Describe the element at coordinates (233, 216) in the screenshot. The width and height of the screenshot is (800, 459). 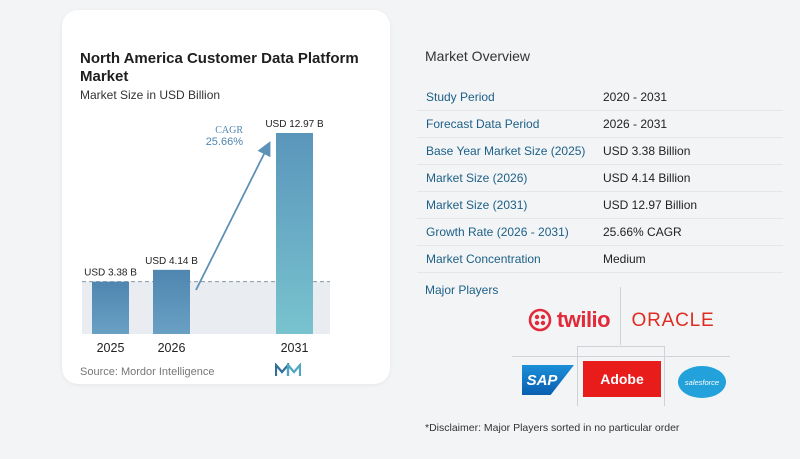
I see `cagr-arrow` at that location.